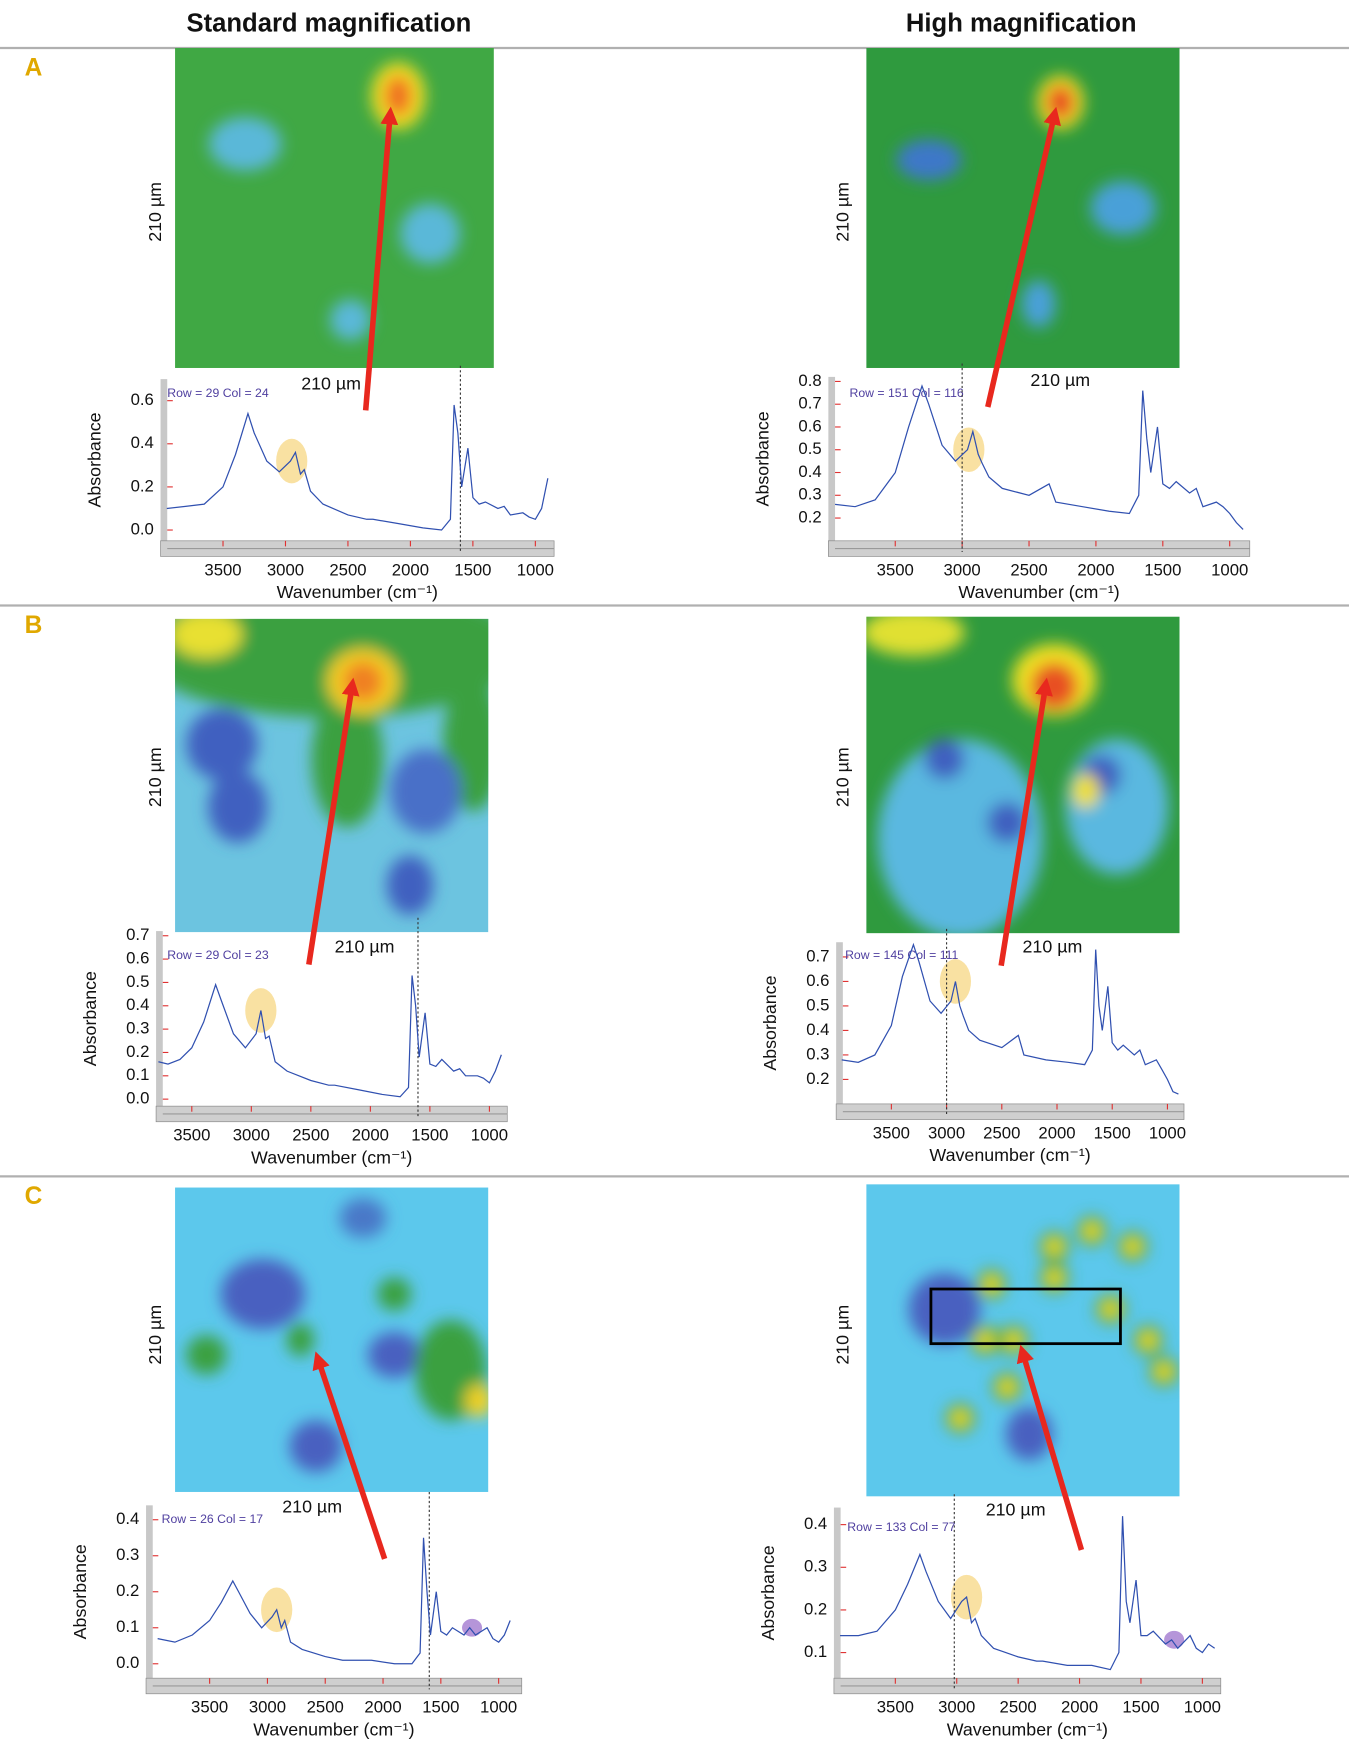 The image size is (1349, 1754). I want to click on annotation: Row = 29 Col = 23, so click(218, 955).